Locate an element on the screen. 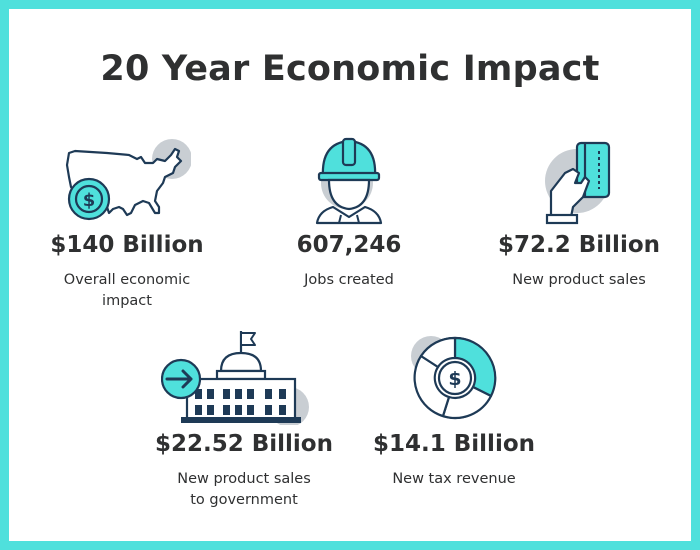 Image resolution: width=700 pixels, height=550 pixels. stat-label-line: to government is located at coordinates (244, 500).